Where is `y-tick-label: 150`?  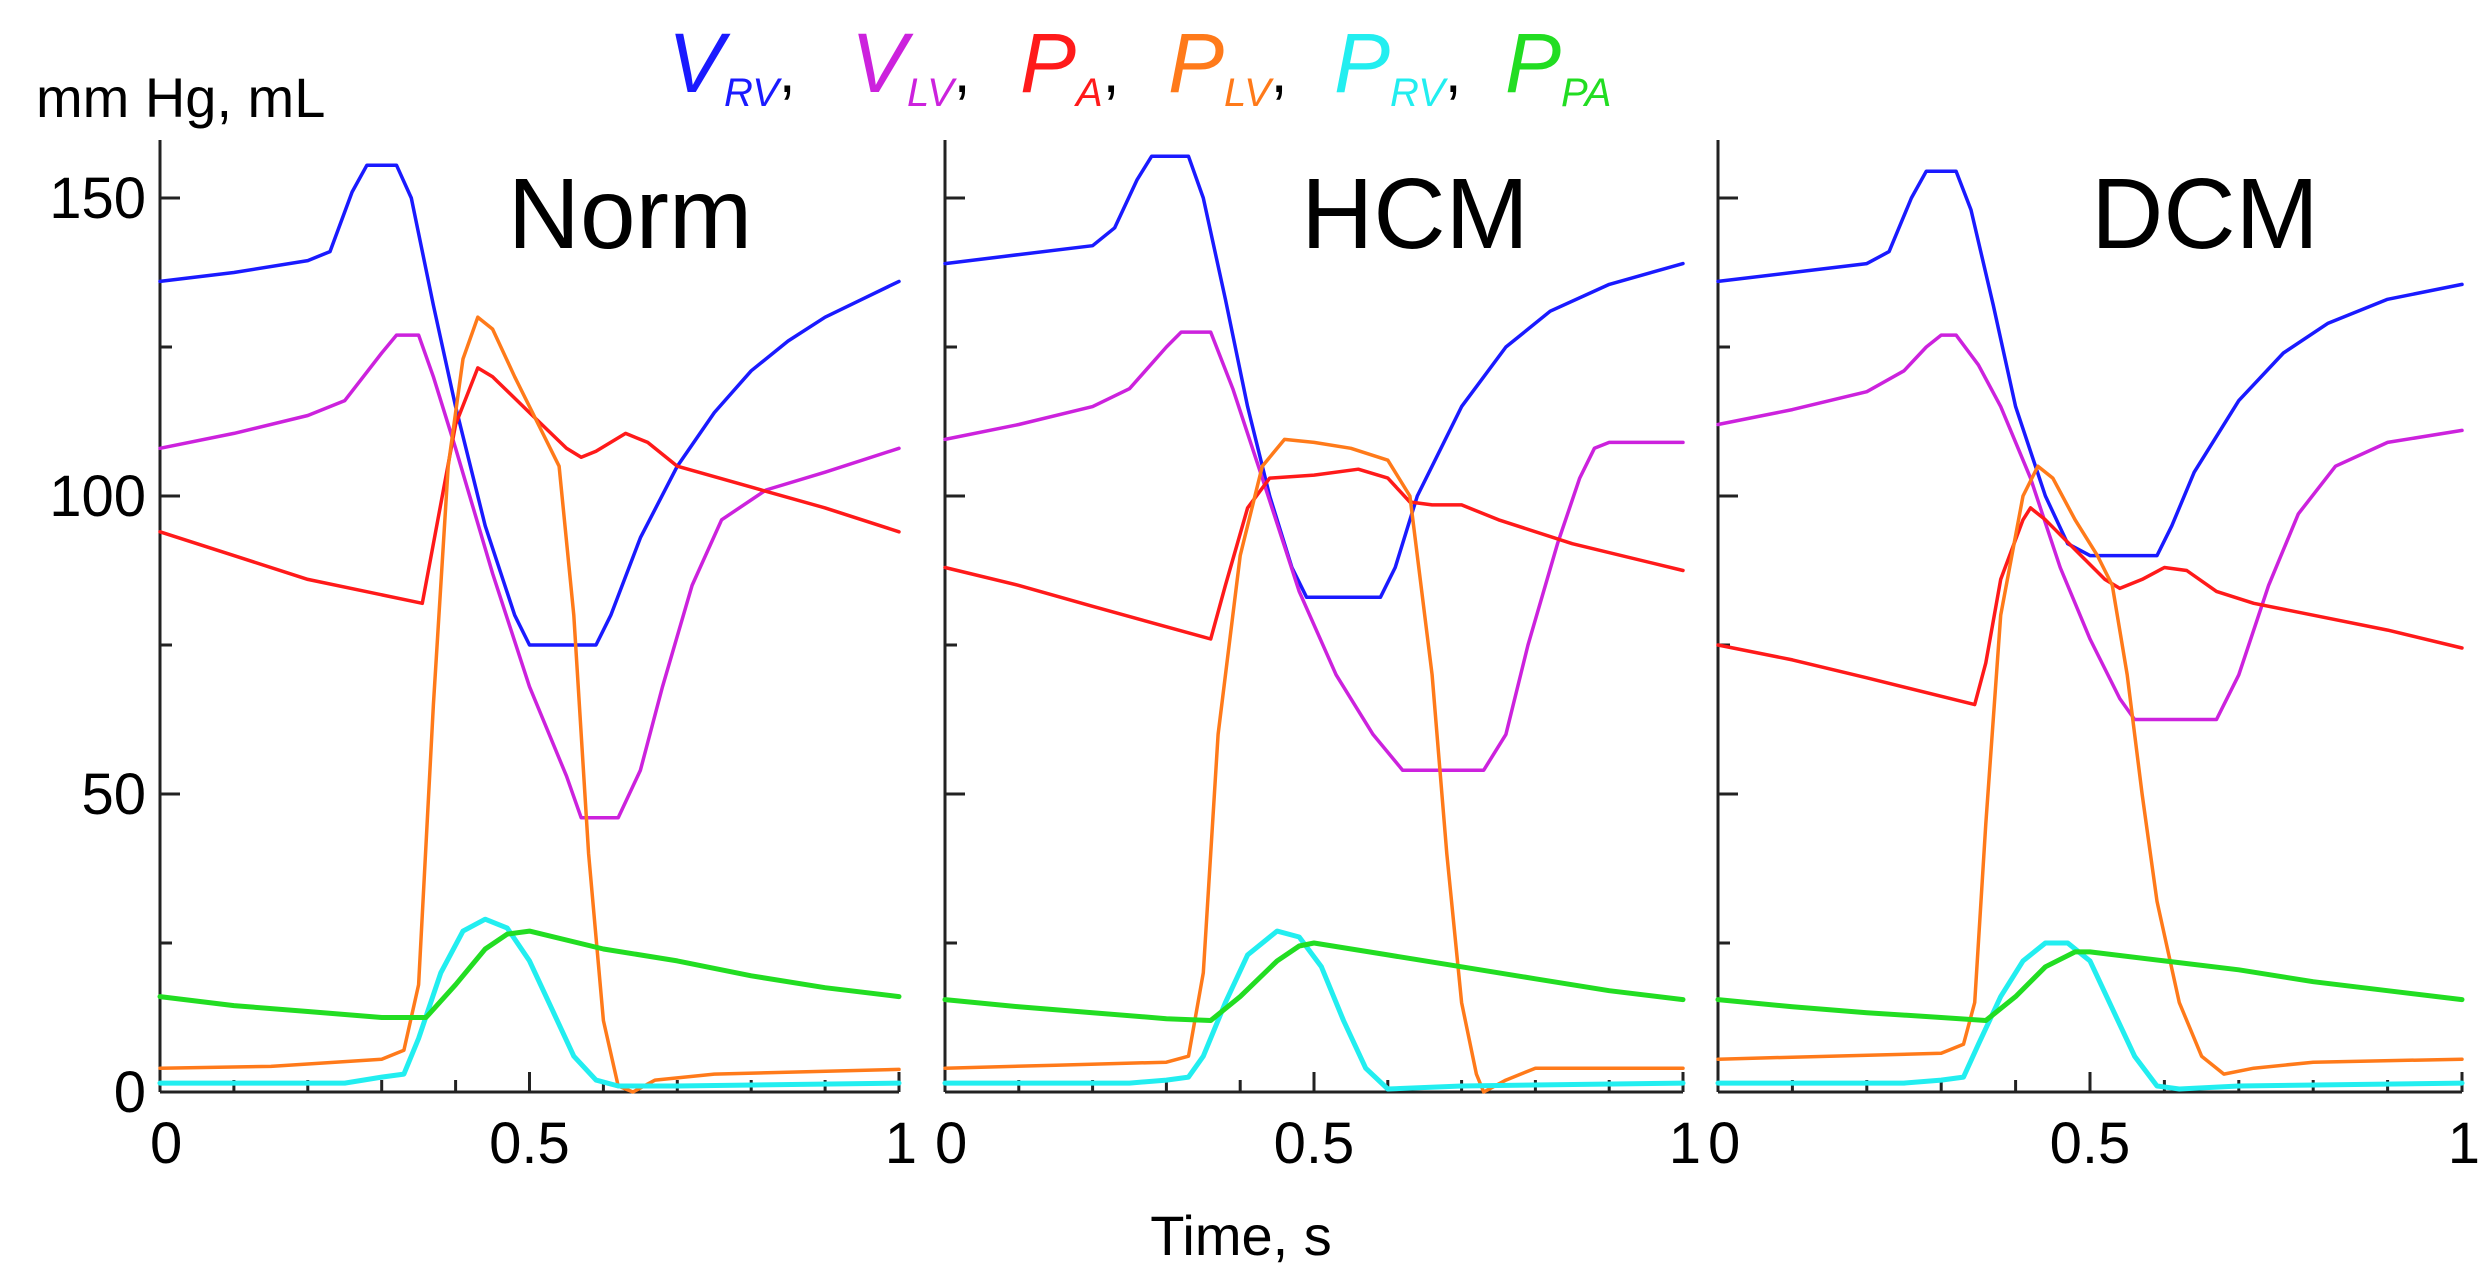 y-tick-label: 150 is located at coordinates (97, 198).